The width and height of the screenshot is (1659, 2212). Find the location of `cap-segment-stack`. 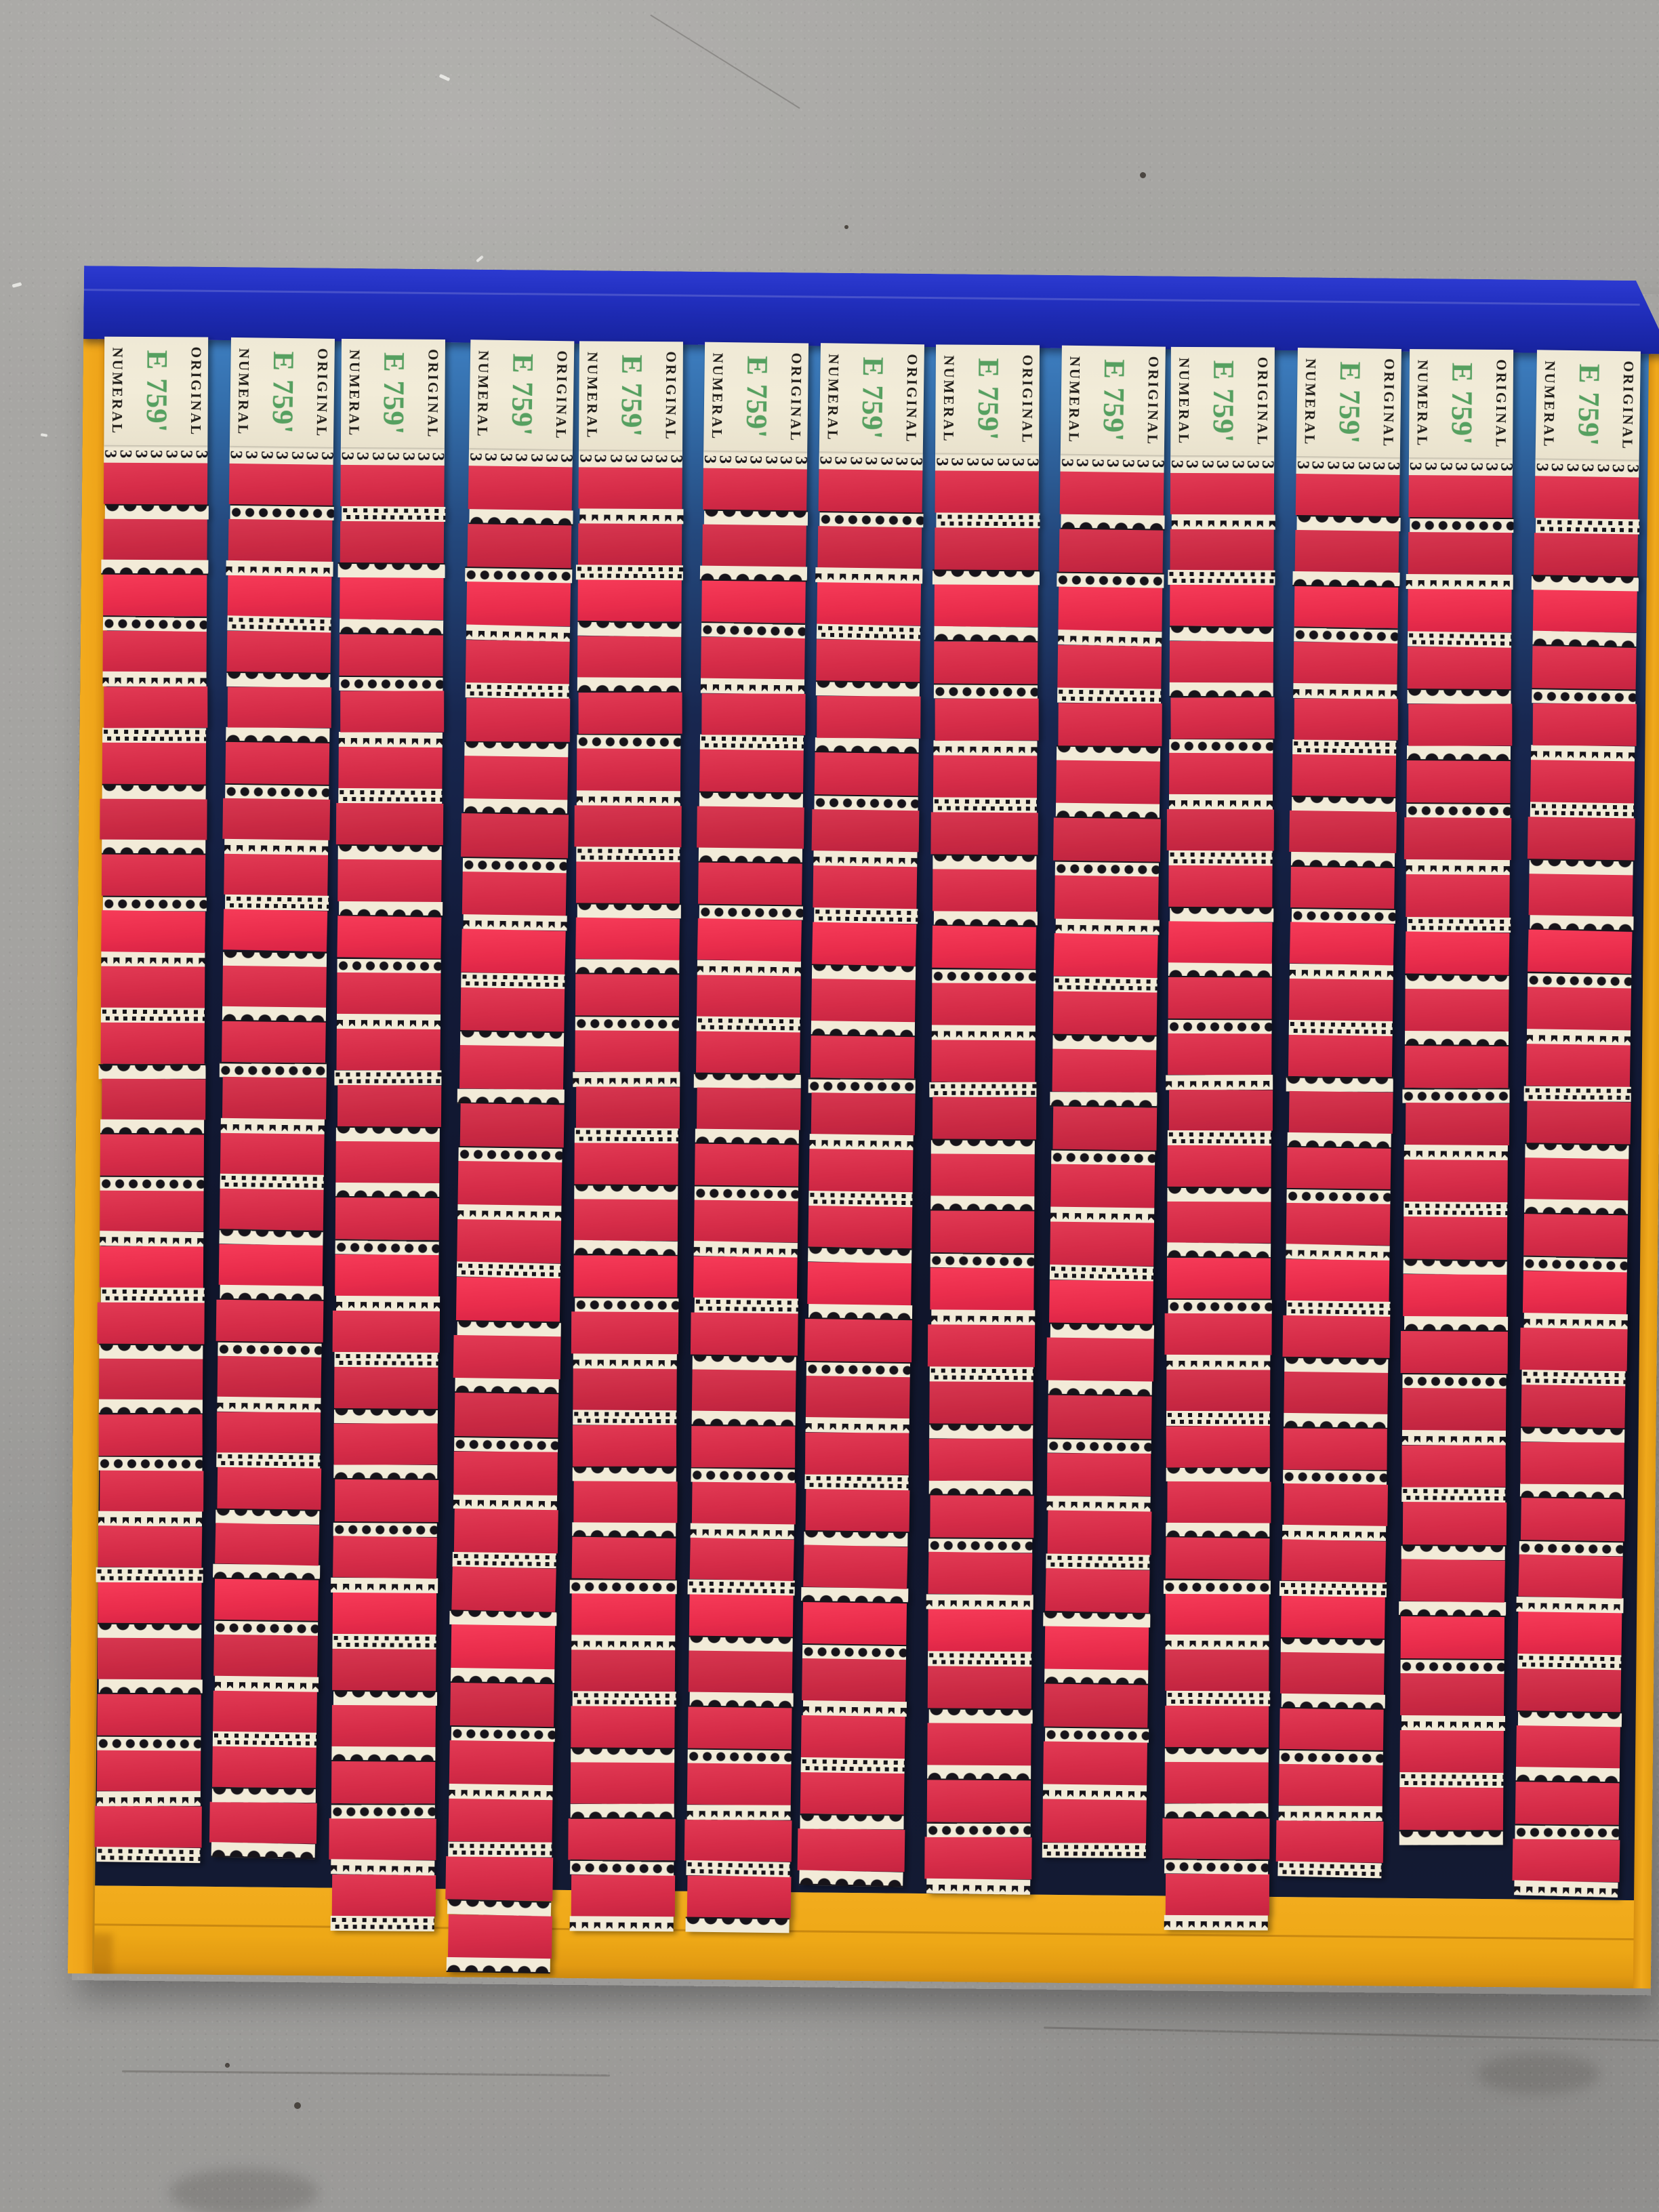

cap-segment-stack is located at coordinates (1219, 1202).